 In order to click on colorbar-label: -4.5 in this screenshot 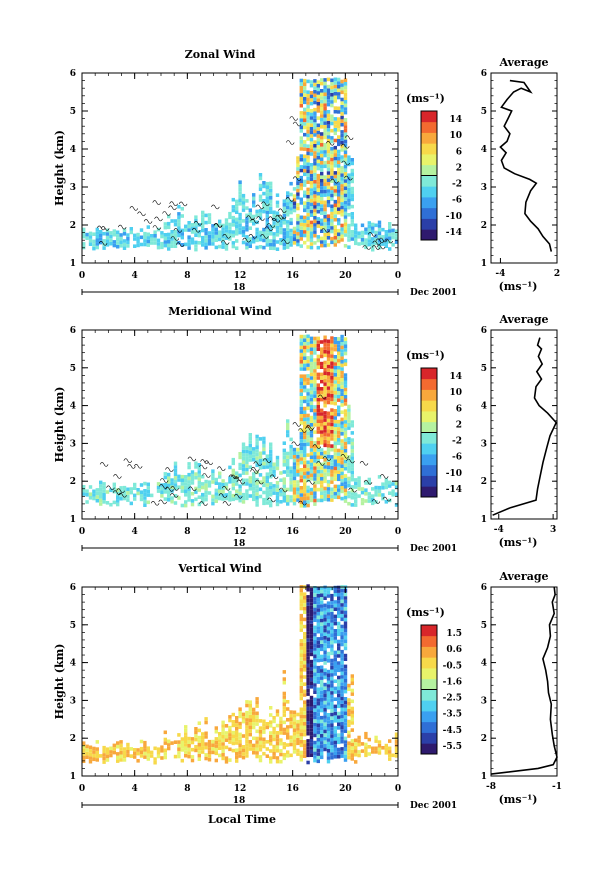, I will do `click(452, 731)`.